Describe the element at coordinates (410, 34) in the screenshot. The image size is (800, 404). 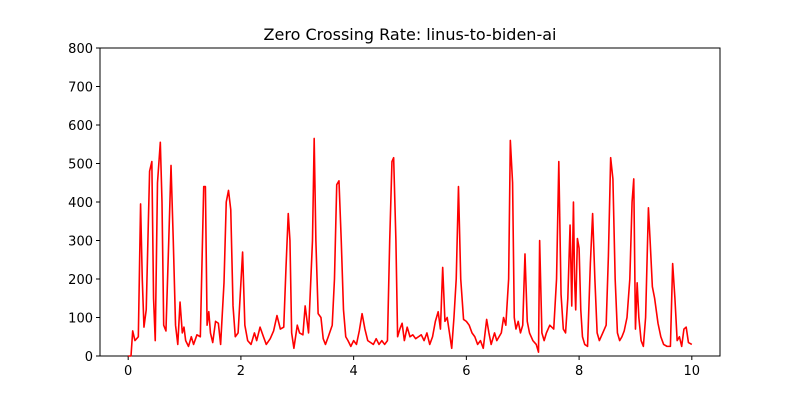
I see `chart-title: Zero Crossing Rate: linus-to-biden-ai` at that location.